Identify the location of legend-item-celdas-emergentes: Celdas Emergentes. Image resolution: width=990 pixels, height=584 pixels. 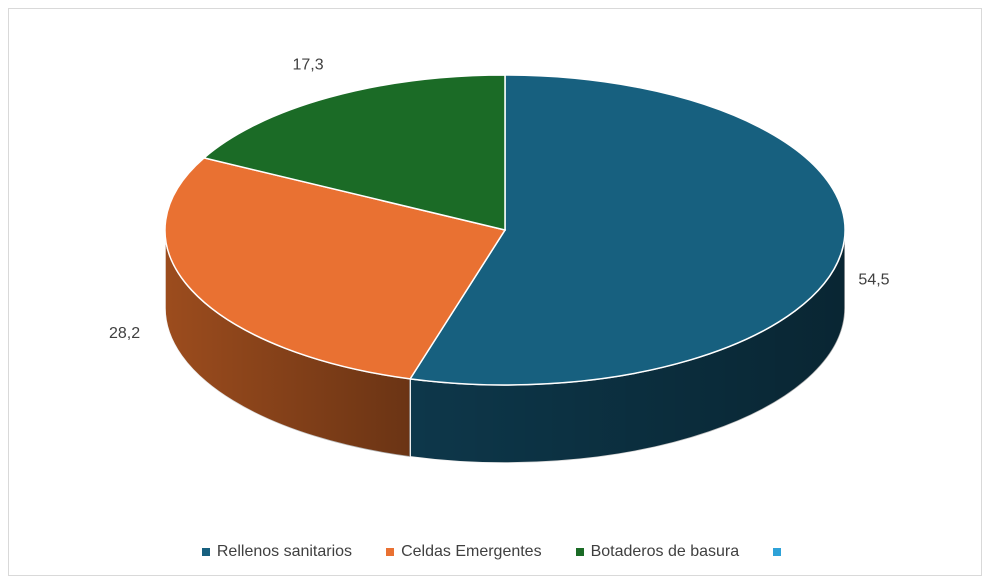
(464, 552).